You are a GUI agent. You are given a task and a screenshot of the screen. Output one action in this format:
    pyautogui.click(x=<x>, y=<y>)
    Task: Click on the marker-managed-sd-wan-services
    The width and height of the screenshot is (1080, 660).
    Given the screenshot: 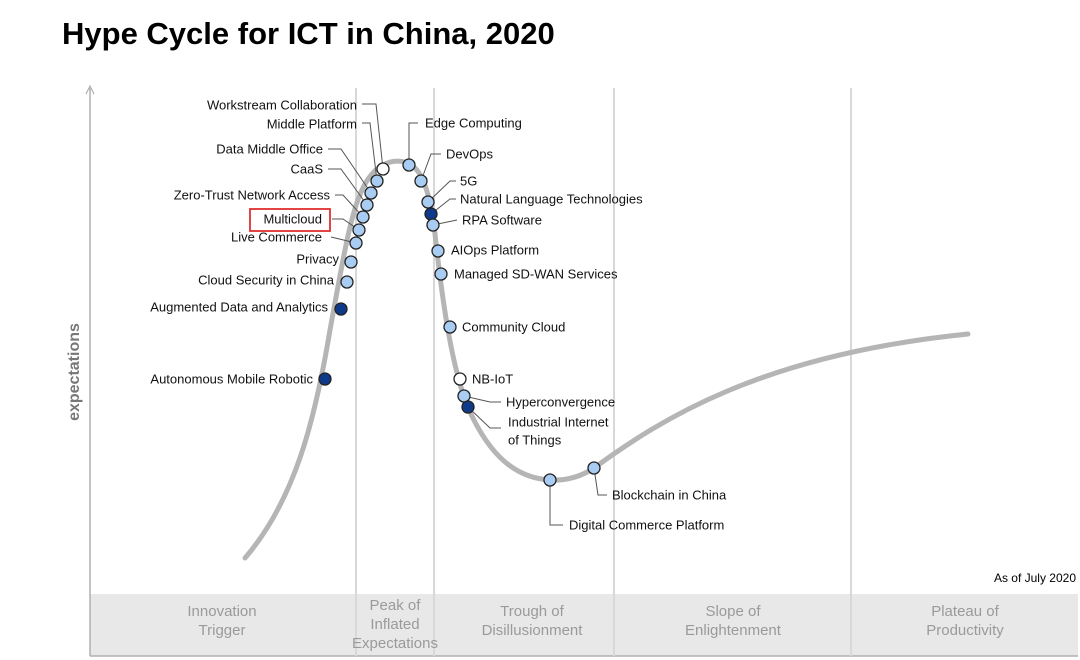 What is the action you would take?
    pyautogui.click(x=441, y=274)
    